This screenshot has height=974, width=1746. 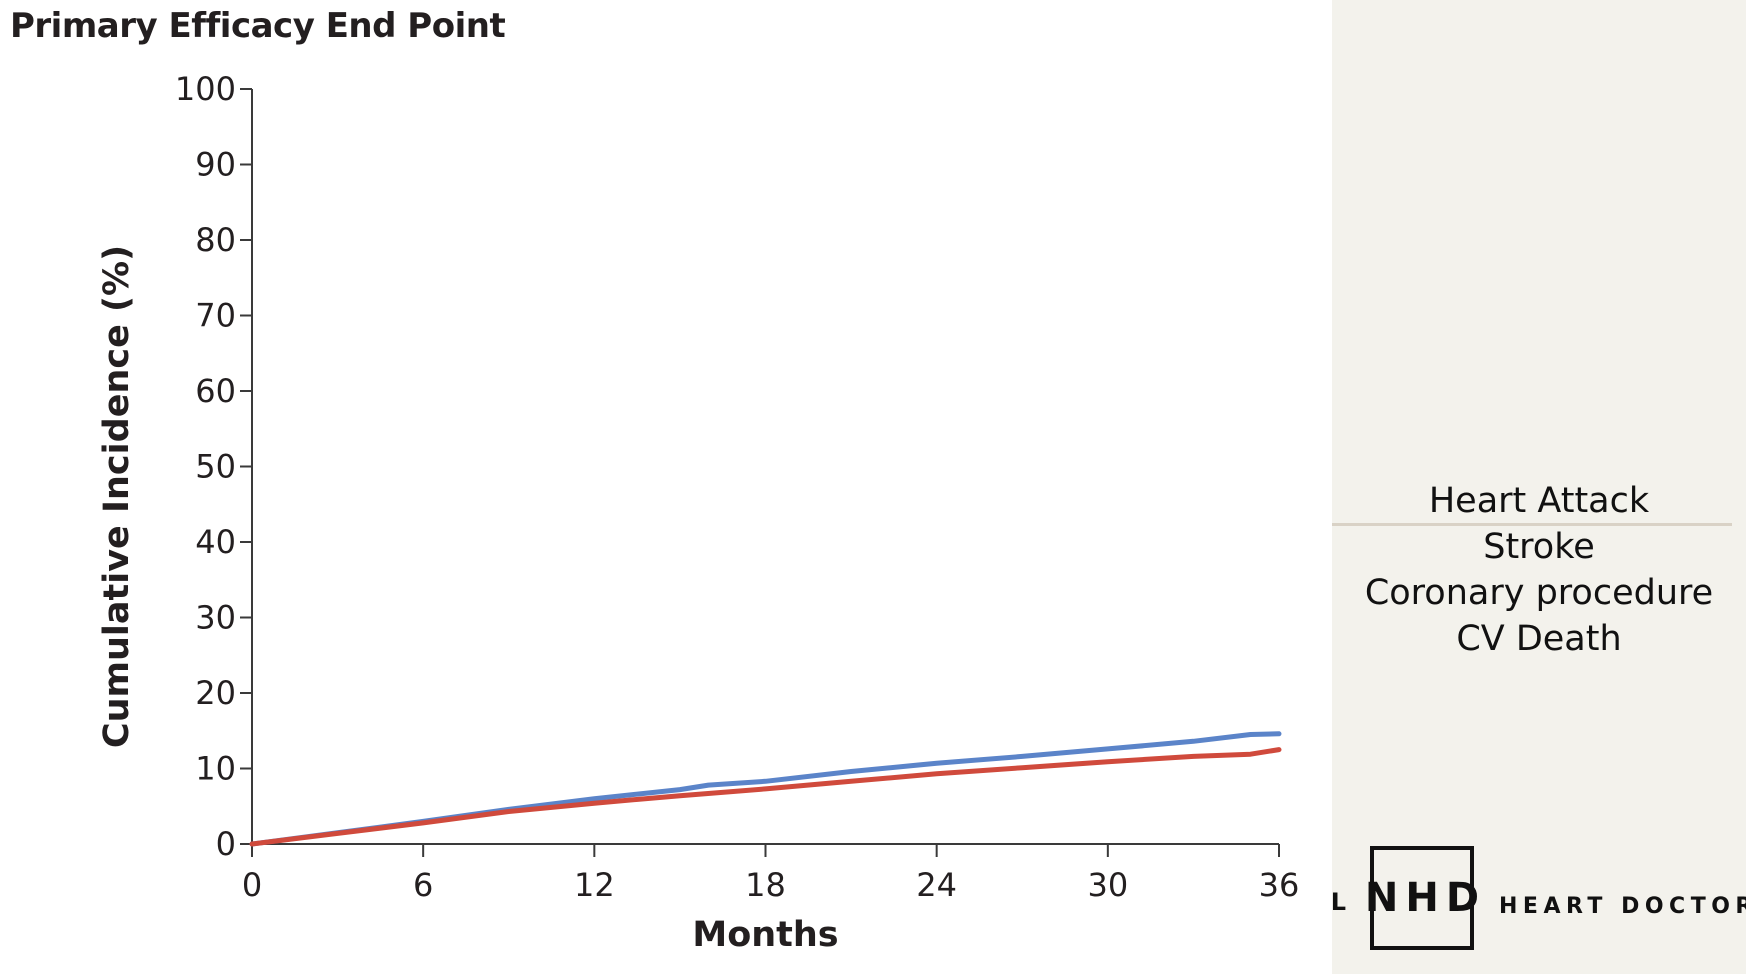 What do you see at coordinates (215, 769) in the screenshot?
I see `y-tick-label: 10` at bounding box center [215, 769].